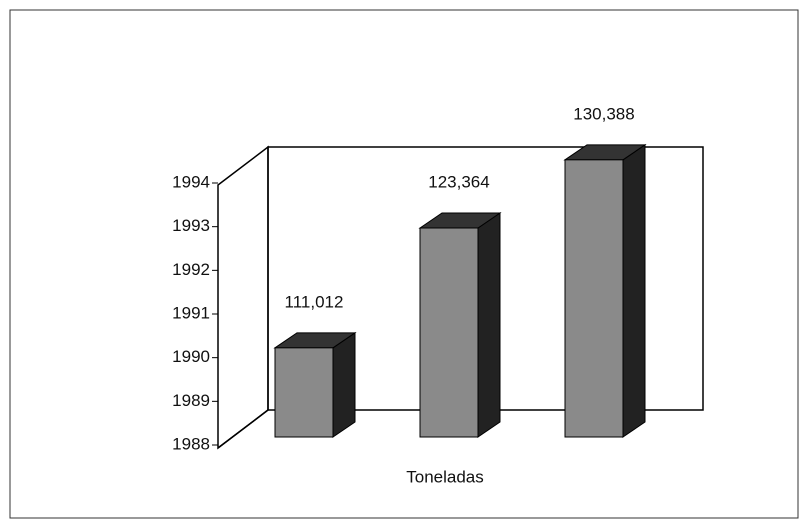 This screenshot has height=525, width=810. I want to click on y-tick-label: 1988, so click(191, 443).